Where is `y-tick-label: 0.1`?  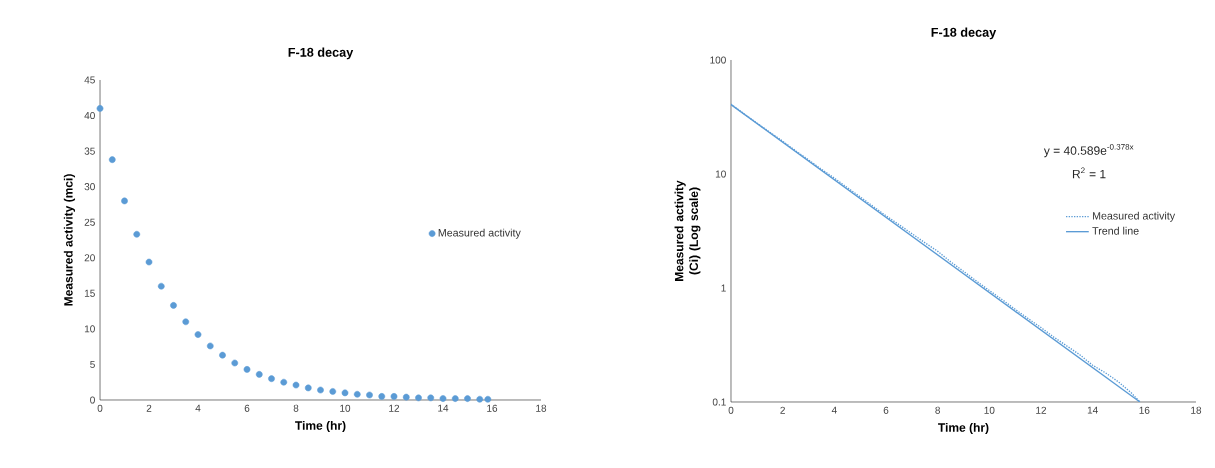
y-tick-label: 0.1 is located at coordinates (719, 402).